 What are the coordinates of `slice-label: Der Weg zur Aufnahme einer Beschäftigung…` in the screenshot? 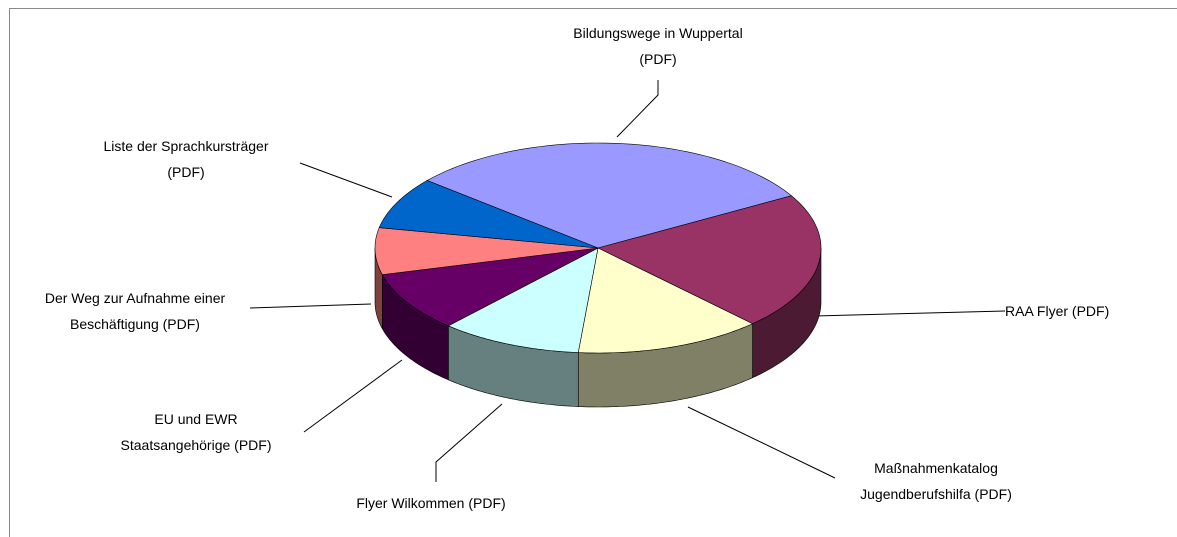 It's located at (135, 311).